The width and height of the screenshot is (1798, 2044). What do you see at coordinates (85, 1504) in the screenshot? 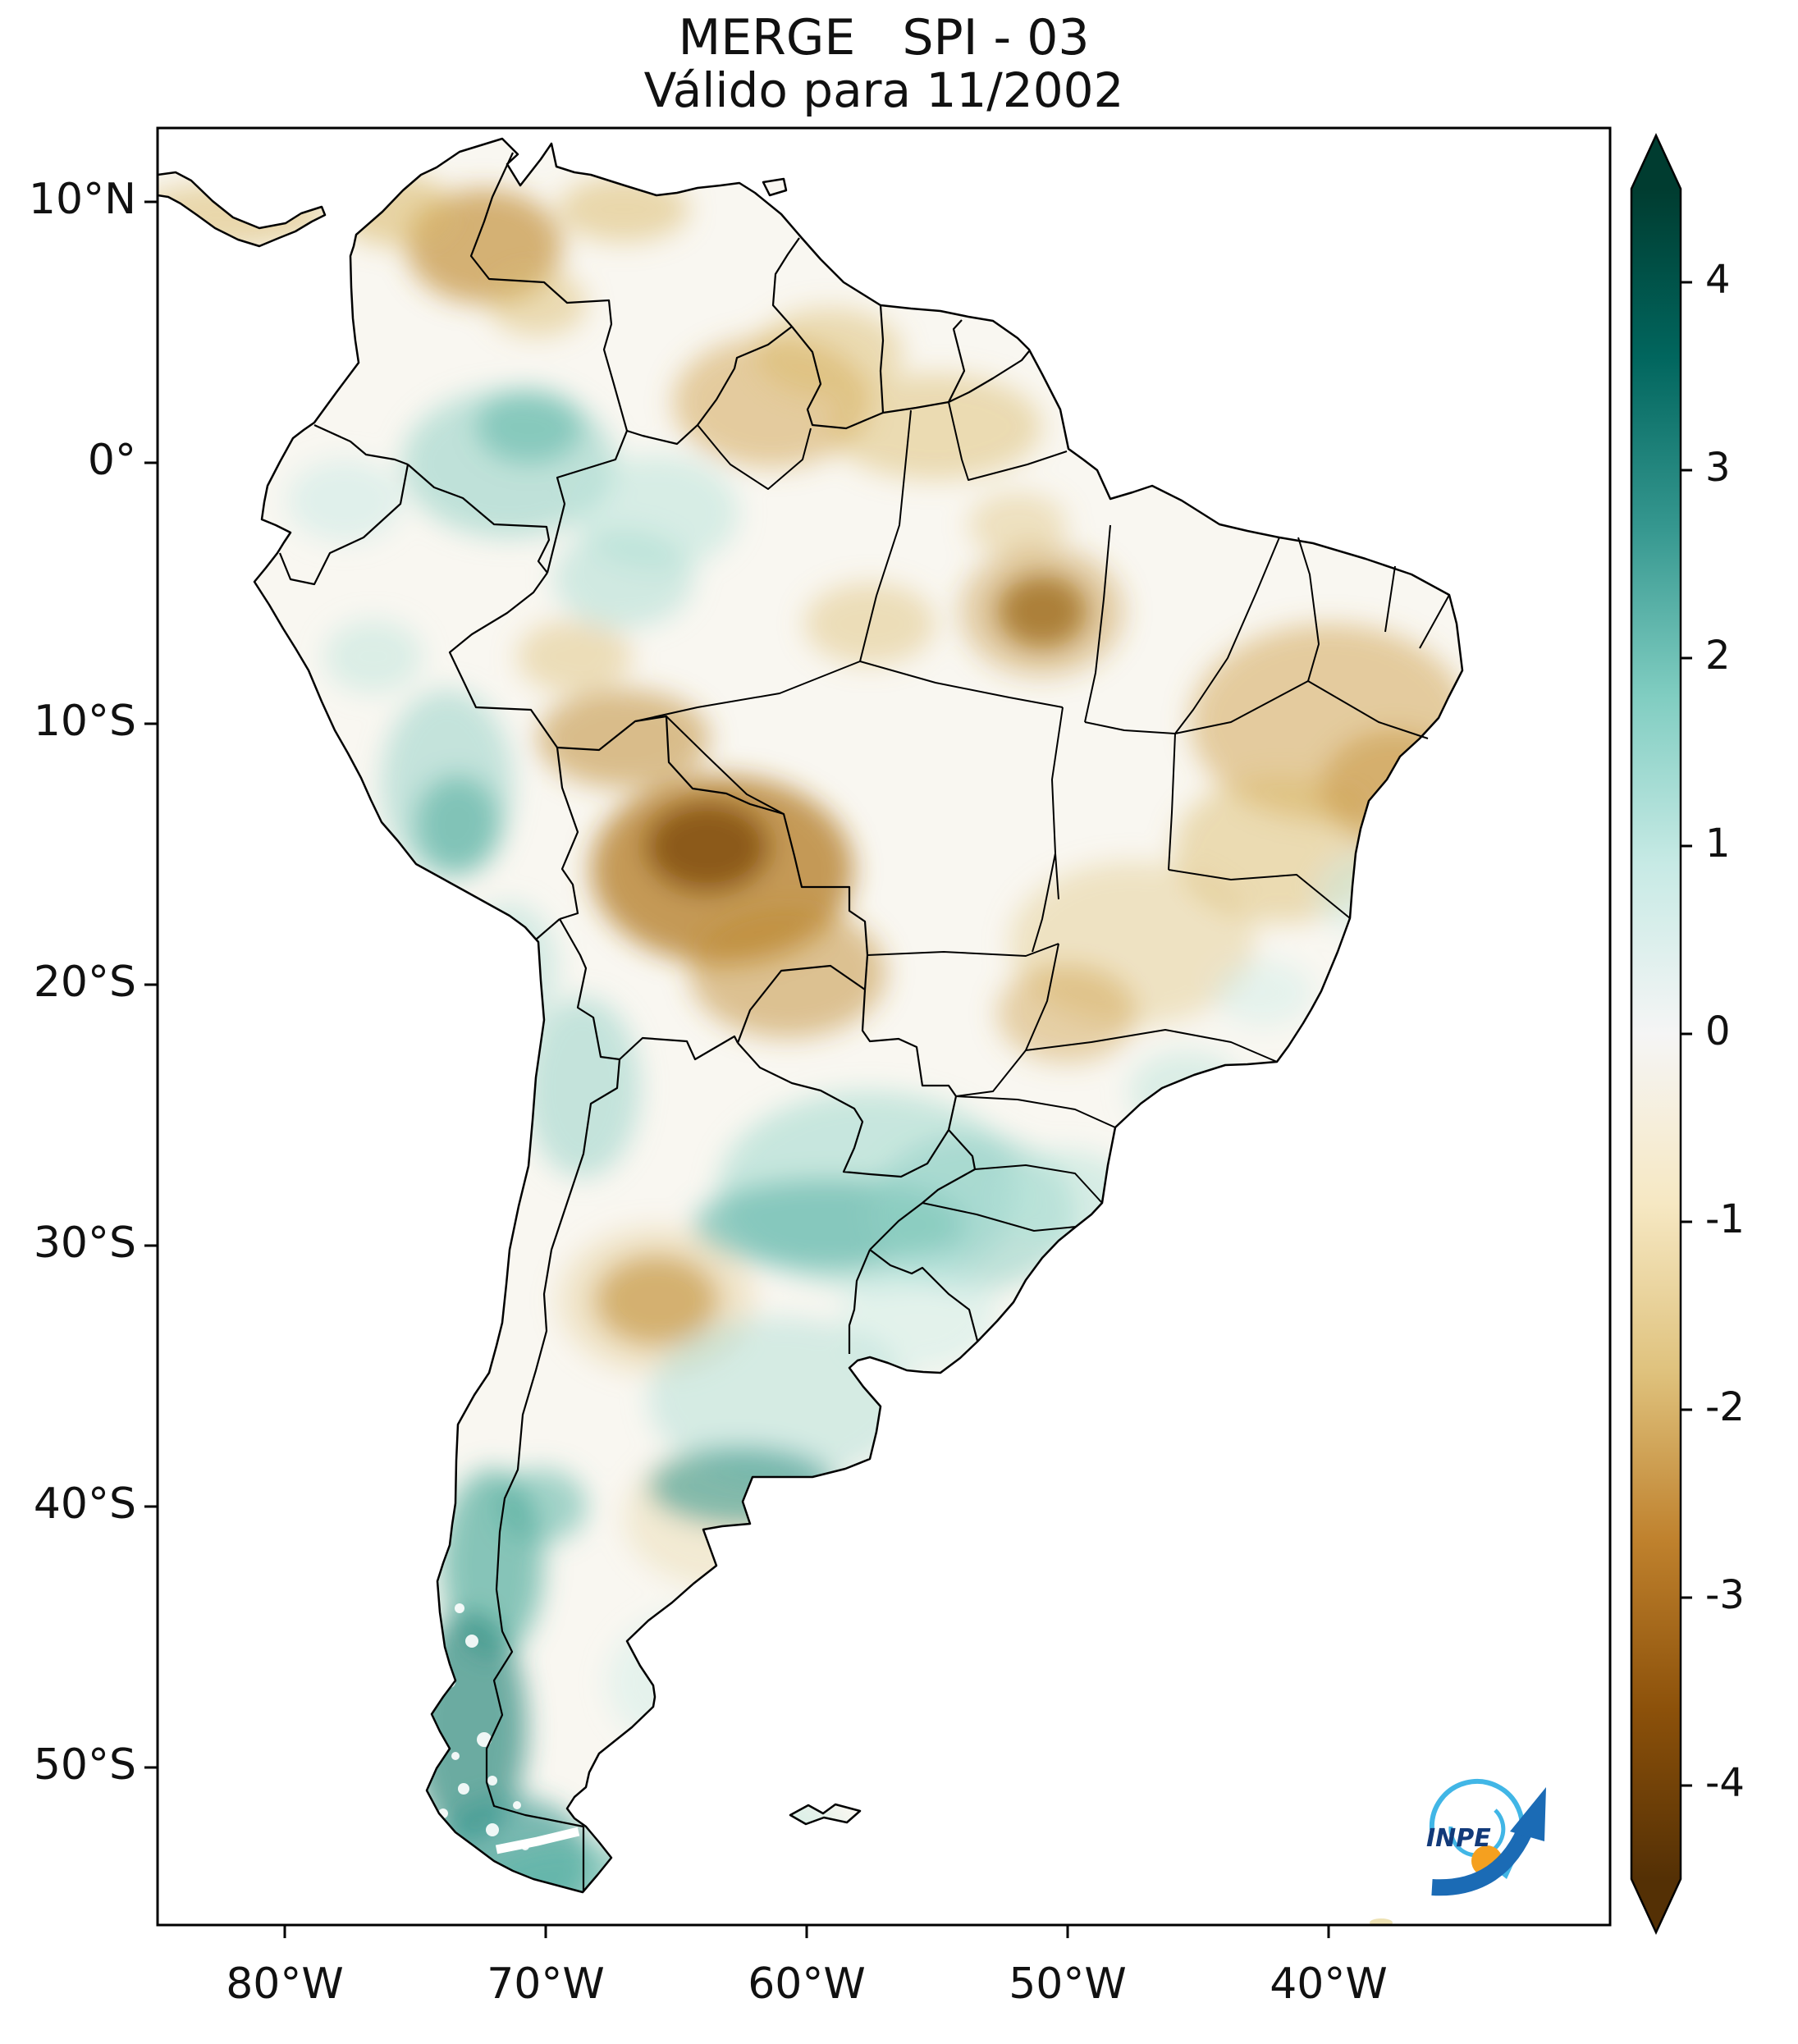
I see `lat-tick-label: 40°S` at bounding box center [85, 1504].